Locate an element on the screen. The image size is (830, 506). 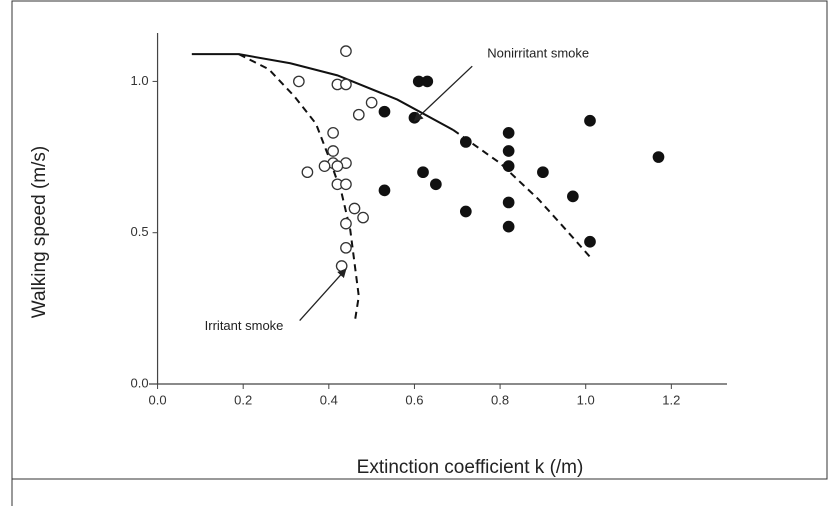
x-tick-label: 0.2 is located at coordinates (243, 399).